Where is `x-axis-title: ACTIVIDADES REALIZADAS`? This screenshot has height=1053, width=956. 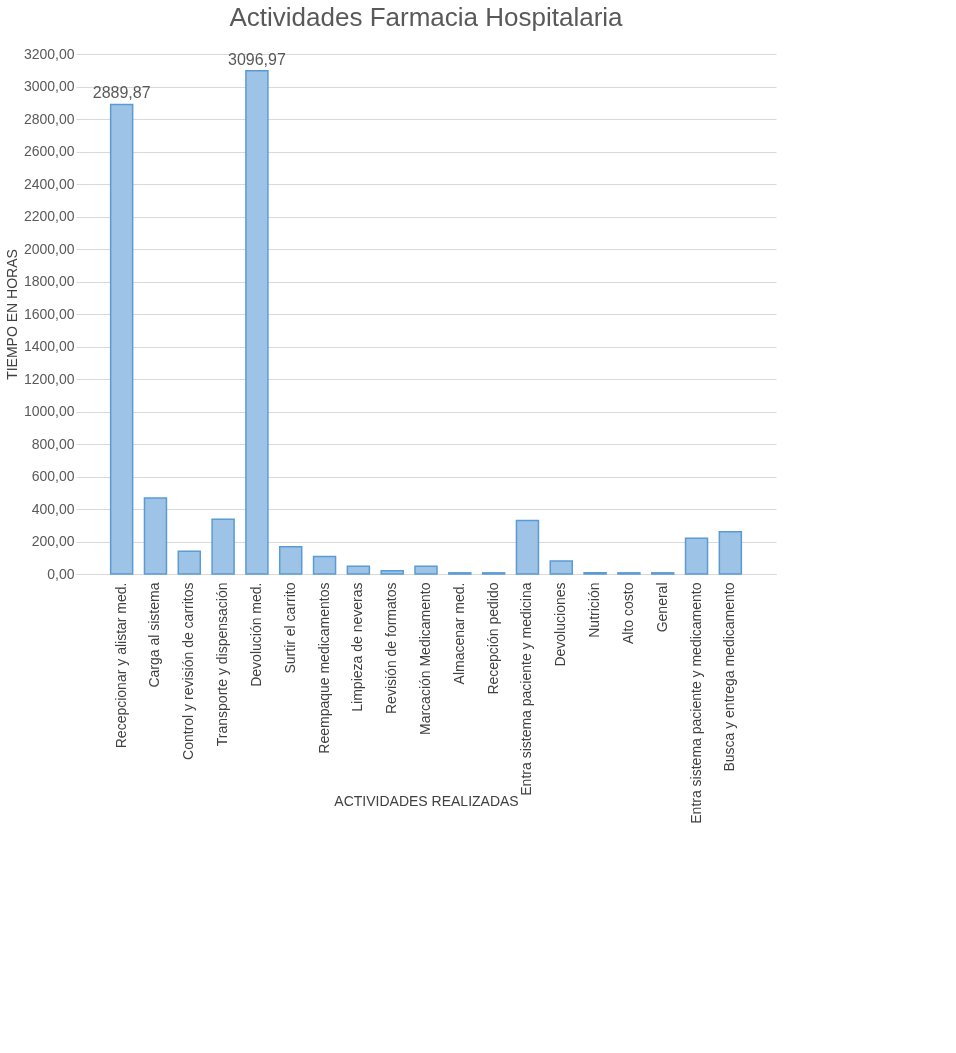
x-axis-title: ACTIVIDADES REALIZADAS is located at coordinates (426, 800).